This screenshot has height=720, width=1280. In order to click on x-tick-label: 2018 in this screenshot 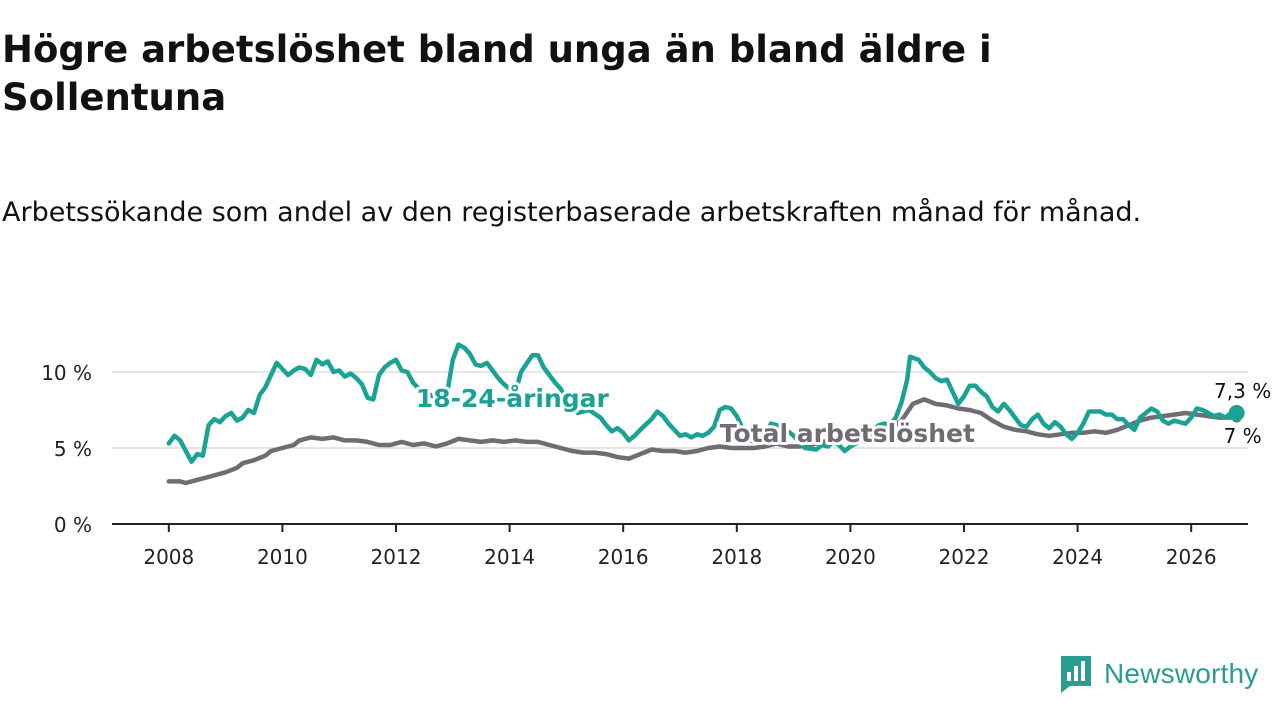, I will do `click(736, 557)`.